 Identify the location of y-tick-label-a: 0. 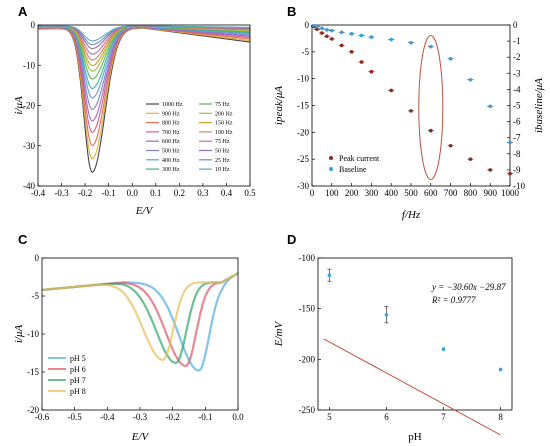
(33, 25).